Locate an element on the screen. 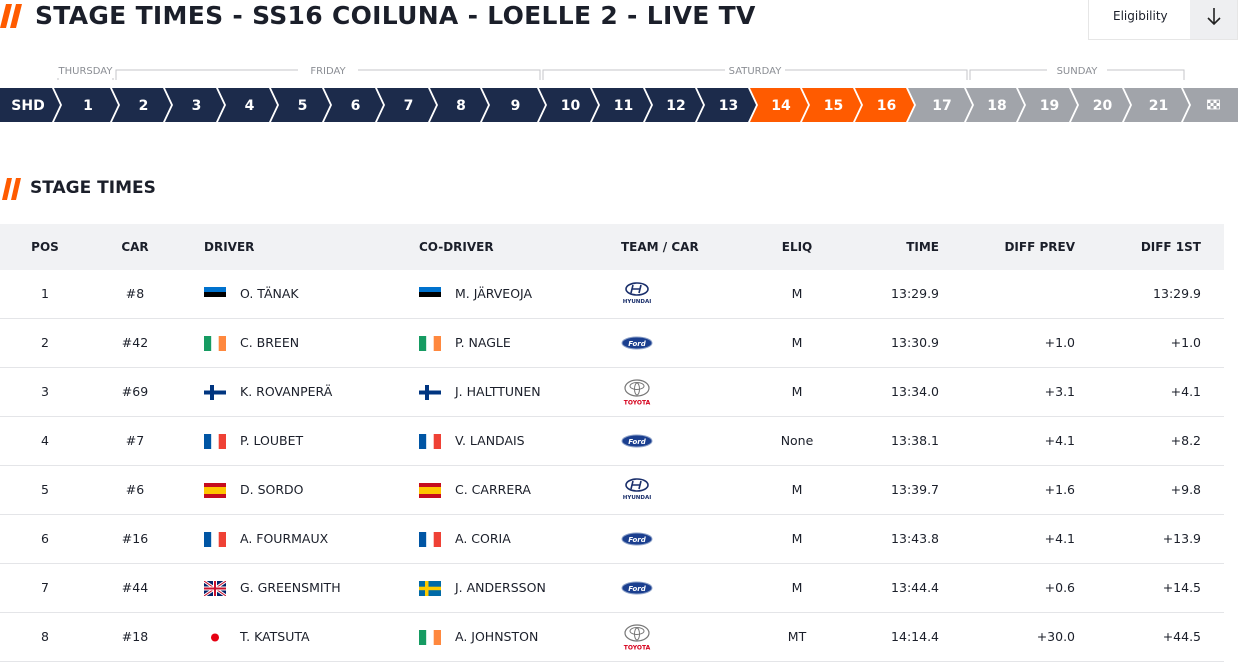 The height and width of the screenshot is (662, 1251). driver: D. SORDO is located at coordinates (272, 489).